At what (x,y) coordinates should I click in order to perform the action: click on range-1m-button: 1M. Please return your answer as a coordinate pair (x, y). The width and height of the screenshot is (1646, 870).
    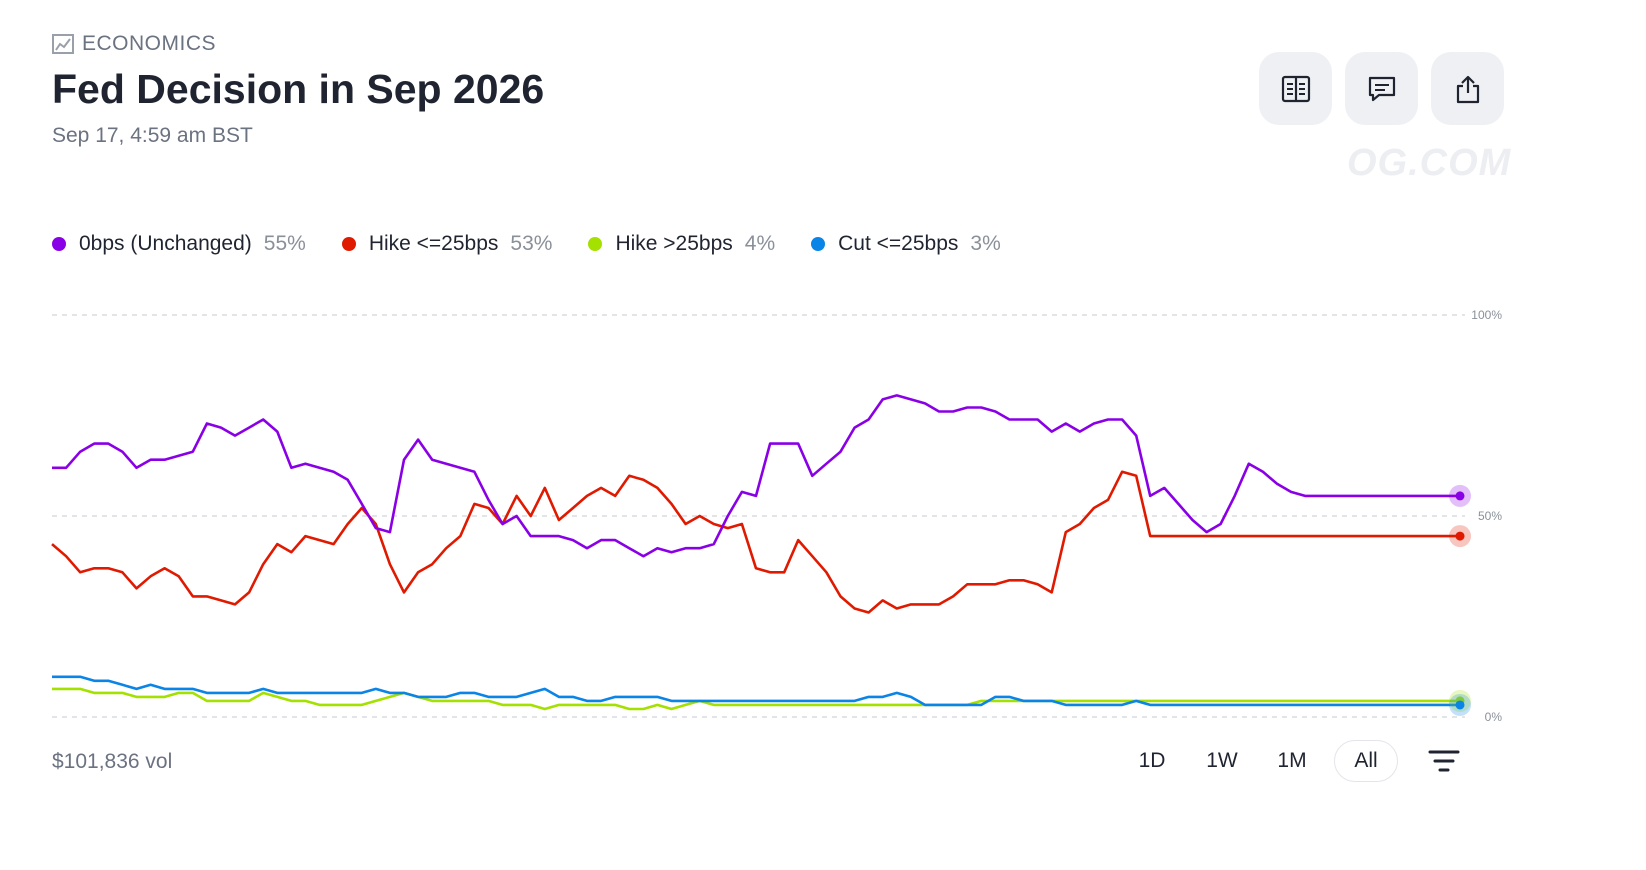
    Looking at the image, I should click on (1292, 760).